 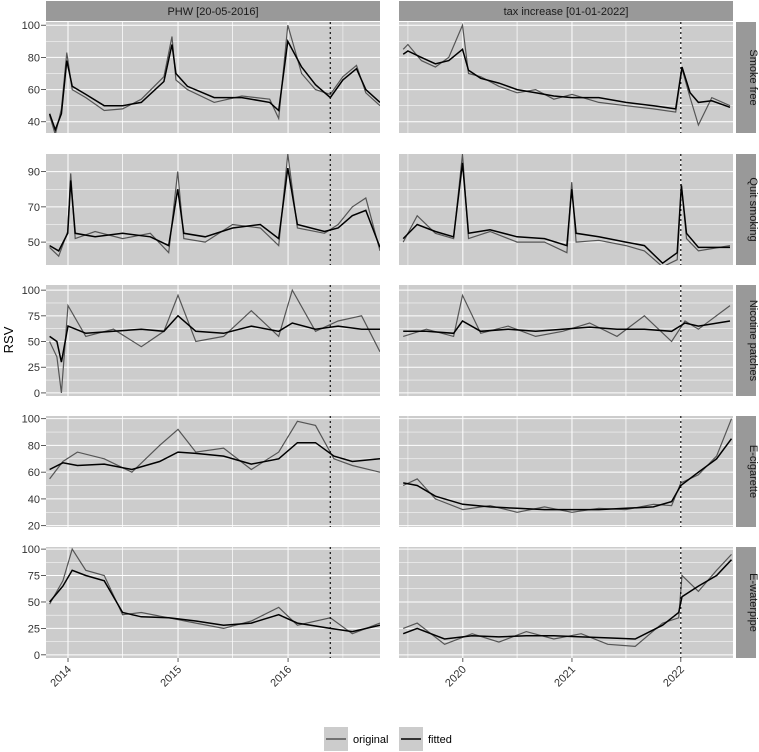 What do you see at coordinates (336, 739) in the screenshot?
I see `legend-key-original` at bounding box center [336, 739].